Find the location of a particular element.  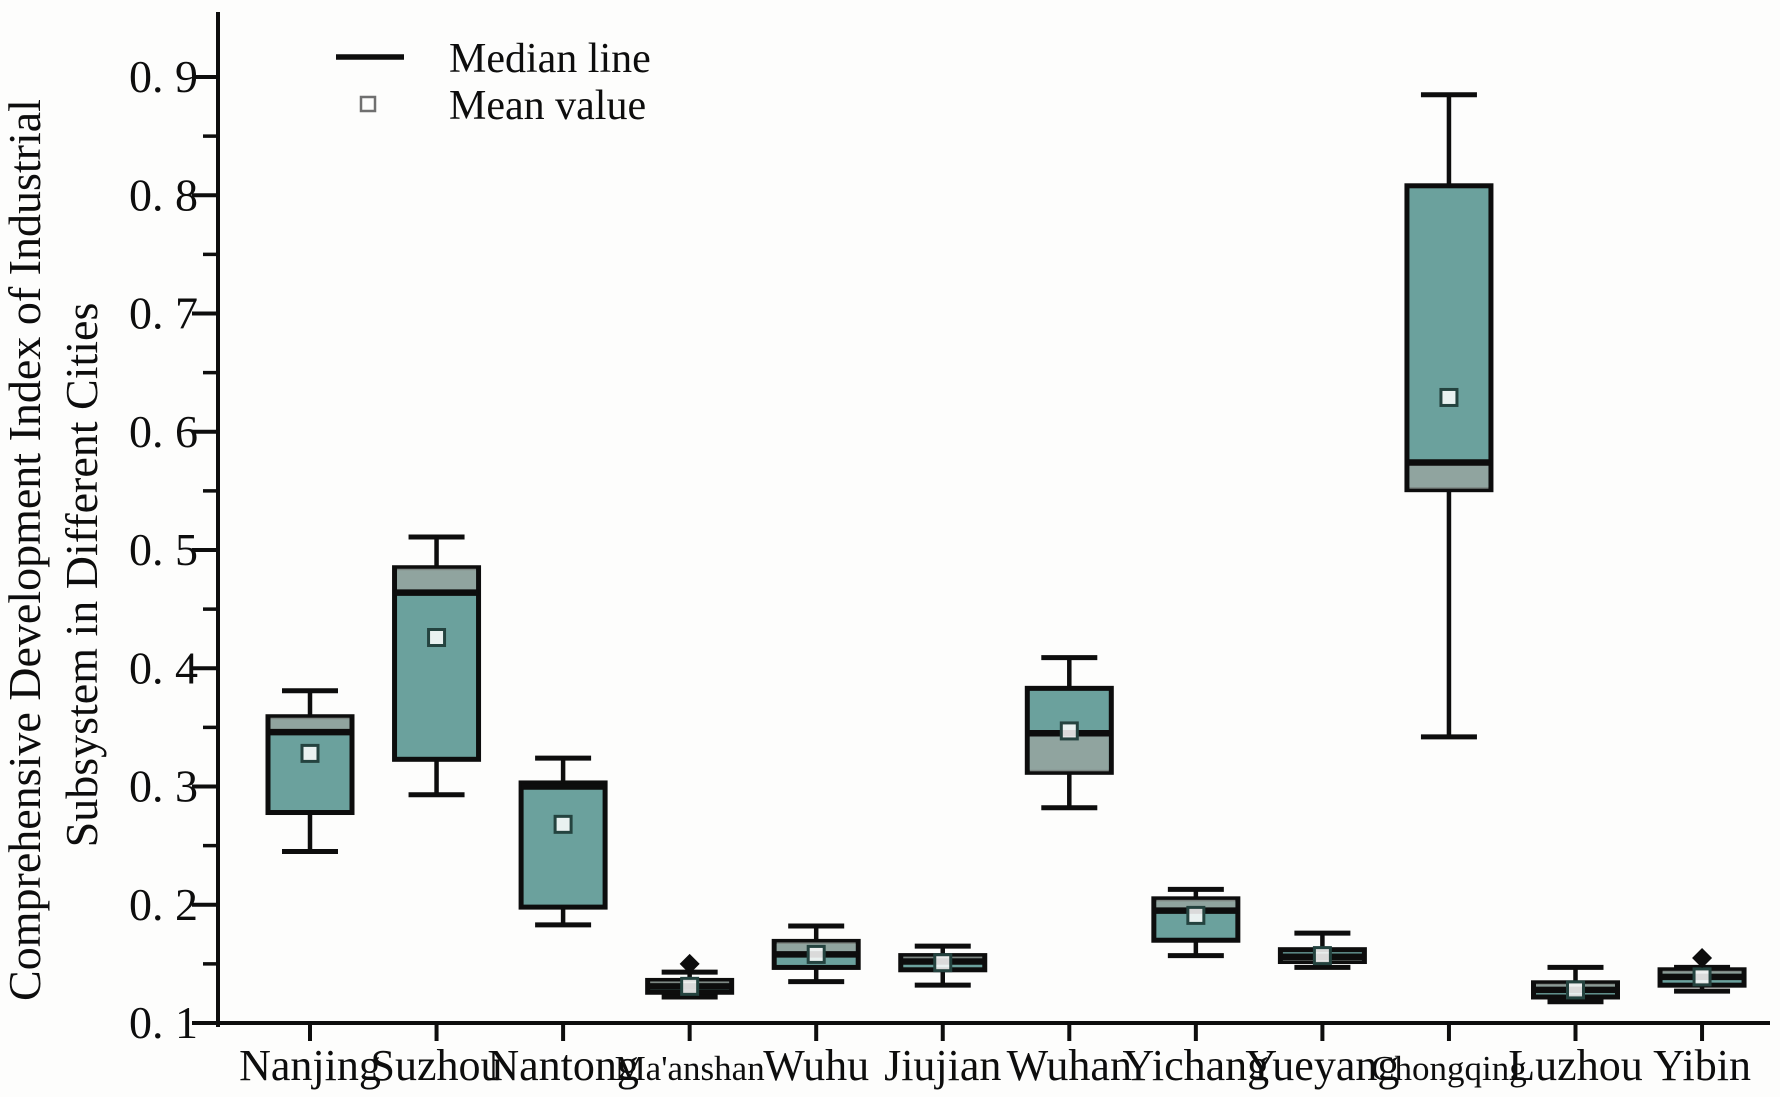

x-tick-label-wuhan: Wuhan is located at coordinates (1069, 1065).